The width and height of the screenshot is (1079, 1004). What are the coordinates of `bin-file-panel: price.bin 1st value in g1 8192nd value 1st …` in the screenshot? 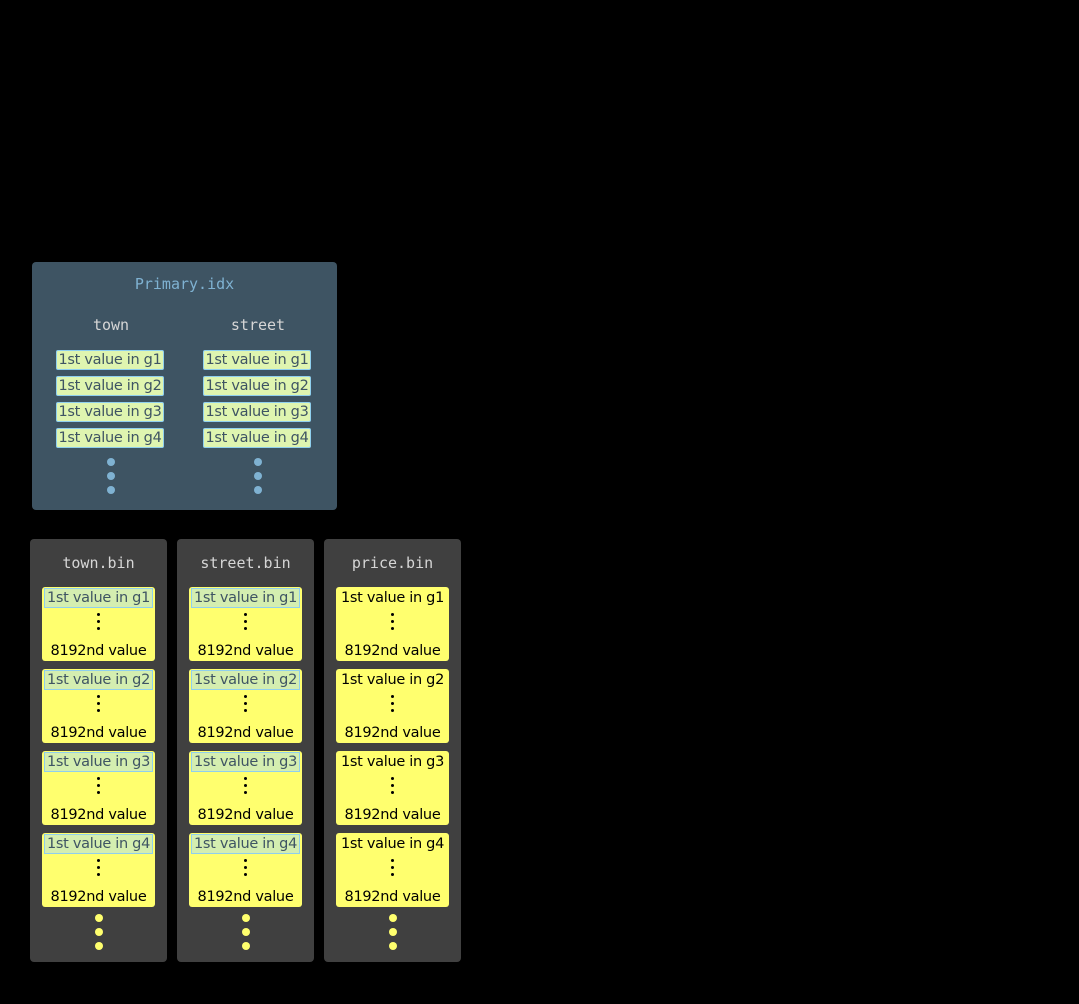 It's located at (392, 750).